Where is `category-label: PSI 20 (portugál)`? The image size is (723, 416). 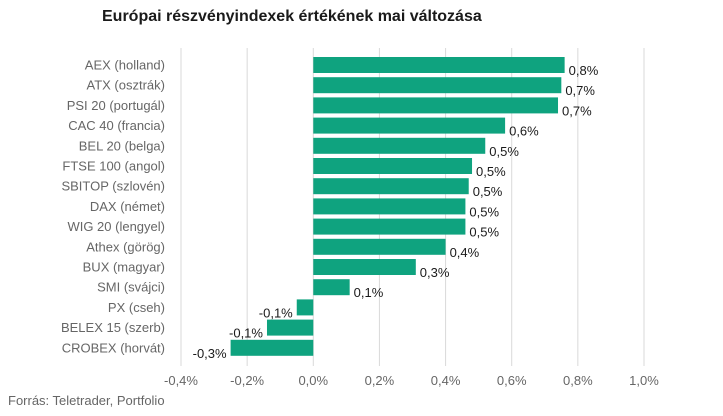
category-label: PSI 20 (portugál) is located at coordinates (116, 105).